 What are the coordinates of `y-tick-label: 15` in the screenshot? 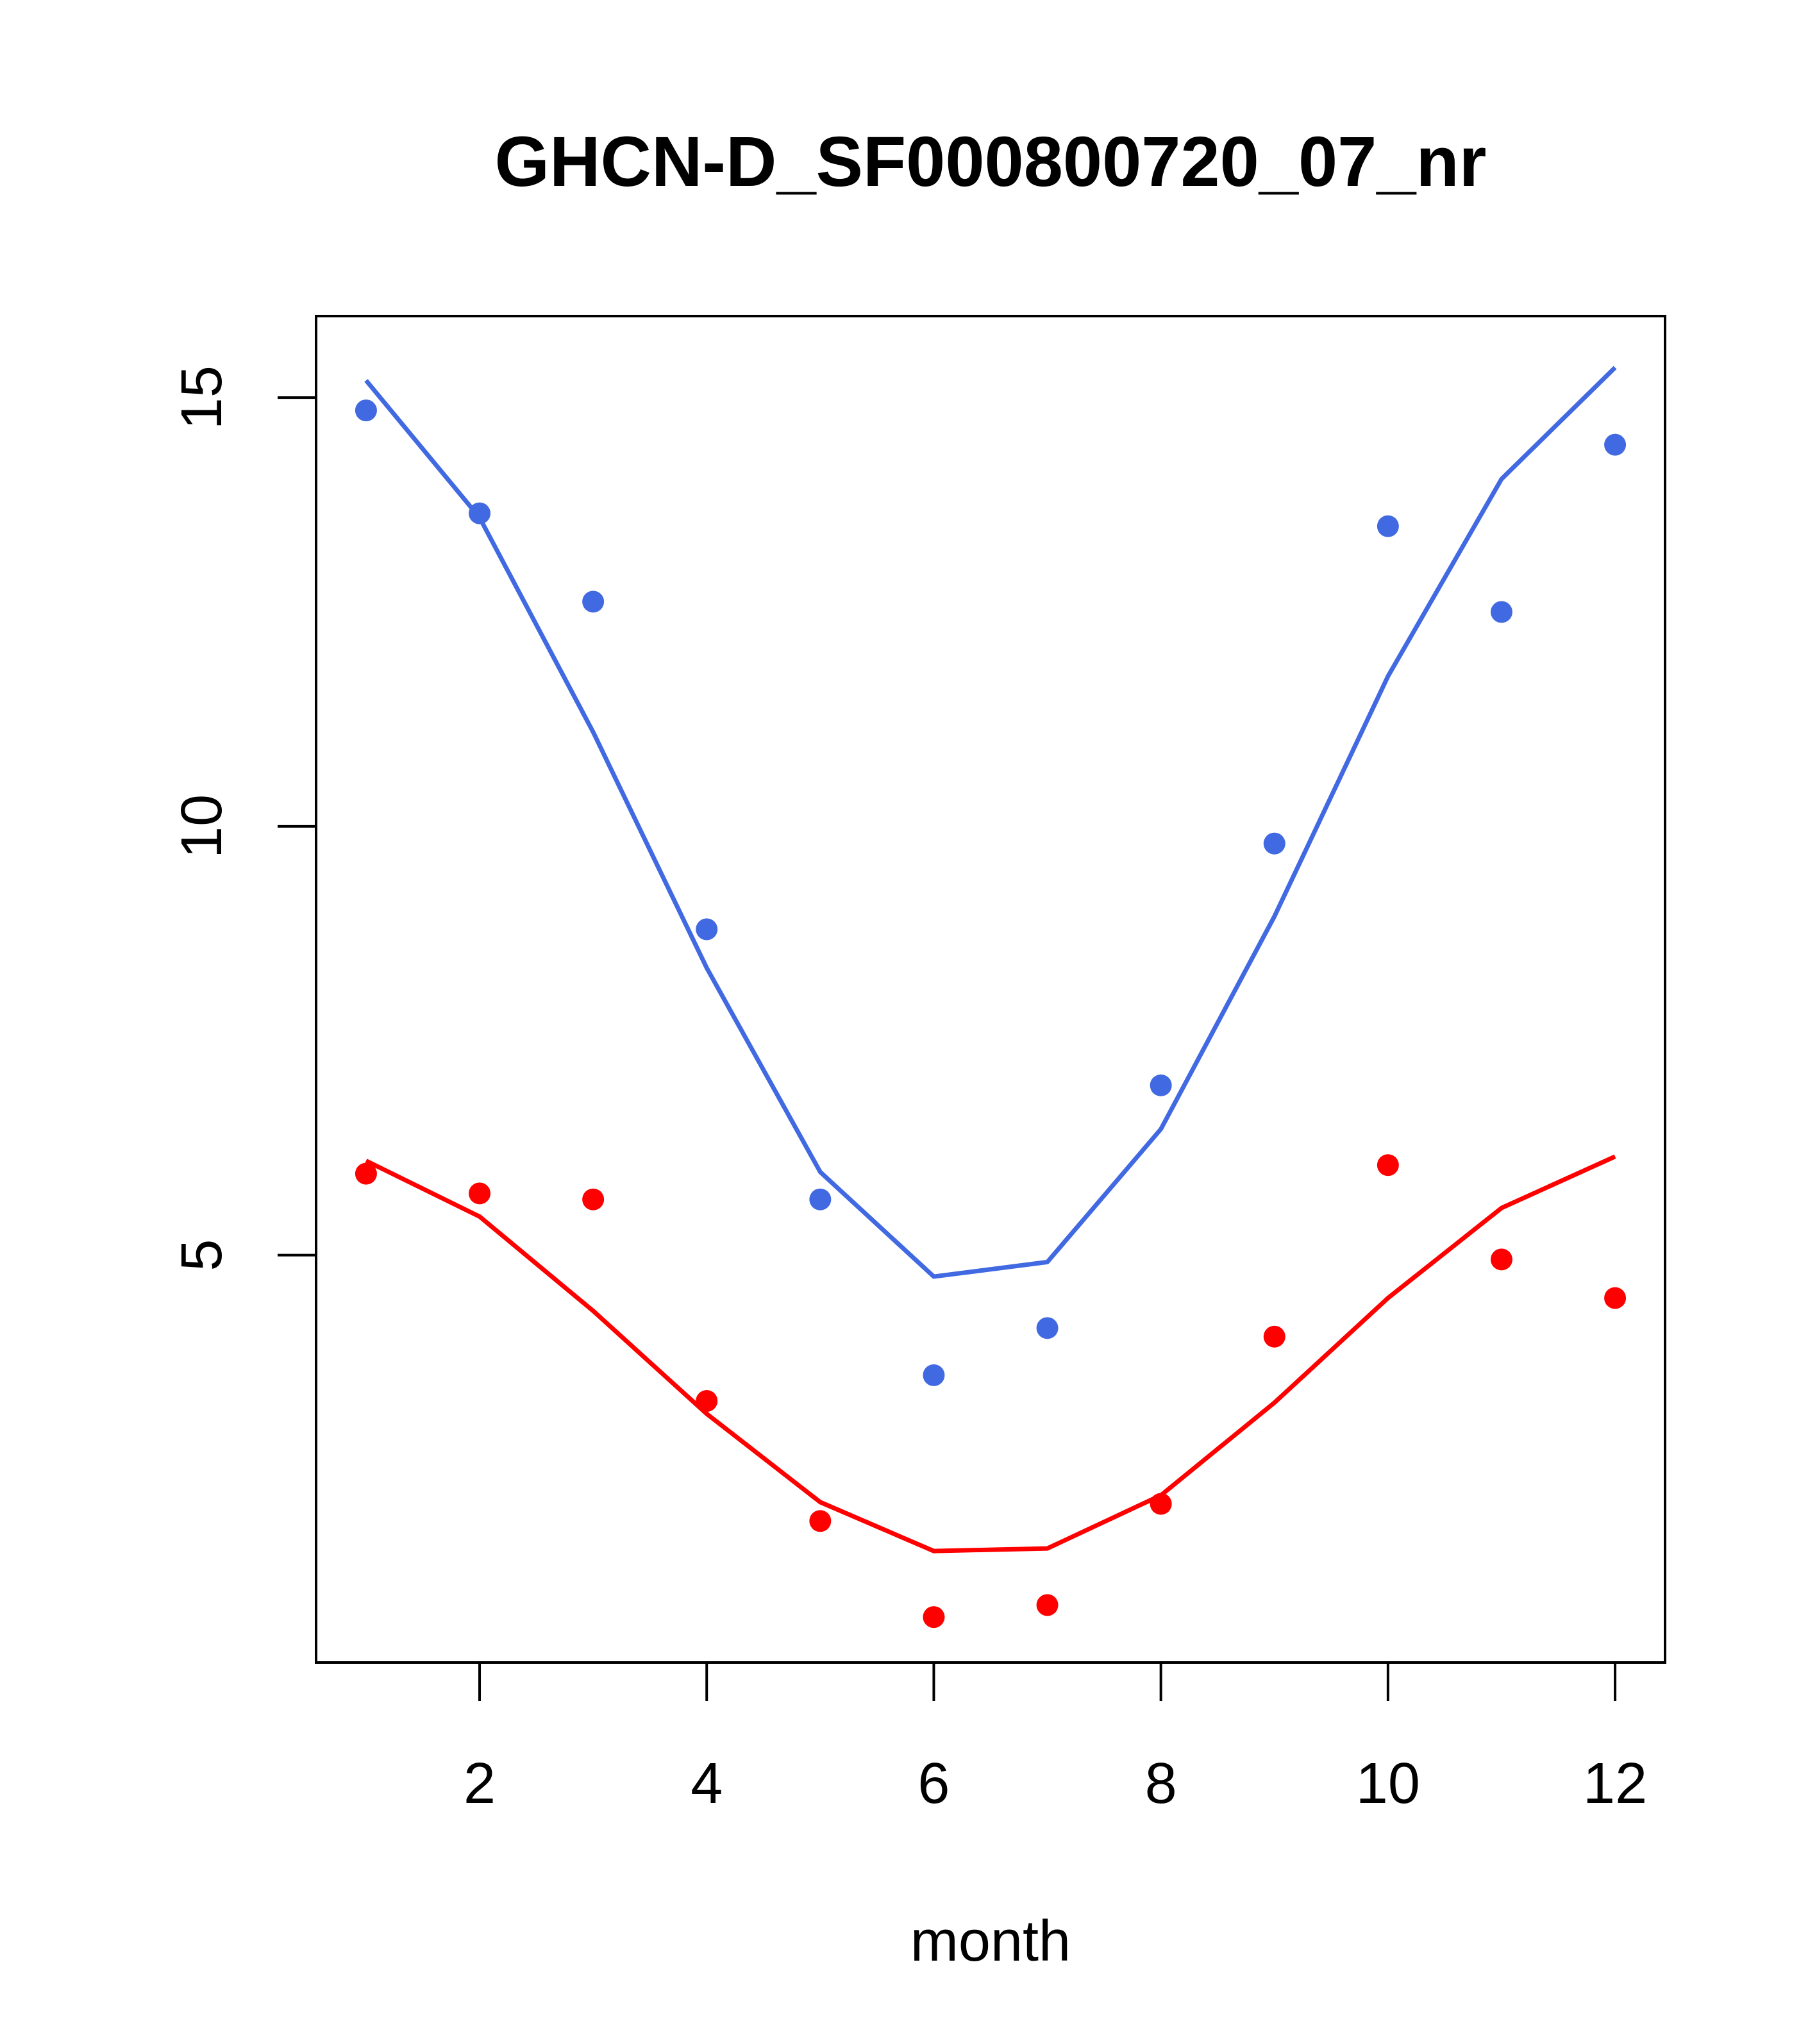 It's located at (202, 397).